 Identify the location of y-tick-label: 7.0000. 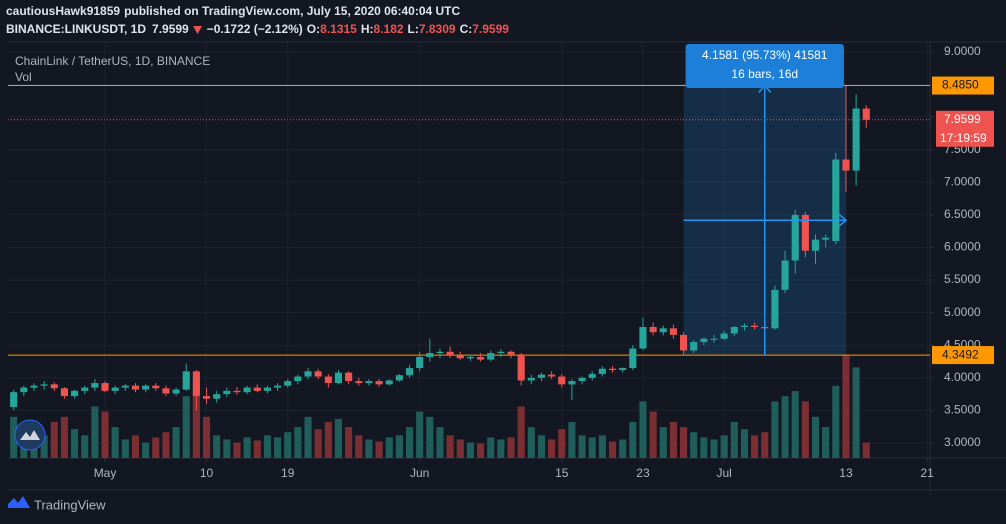
(962, 181).